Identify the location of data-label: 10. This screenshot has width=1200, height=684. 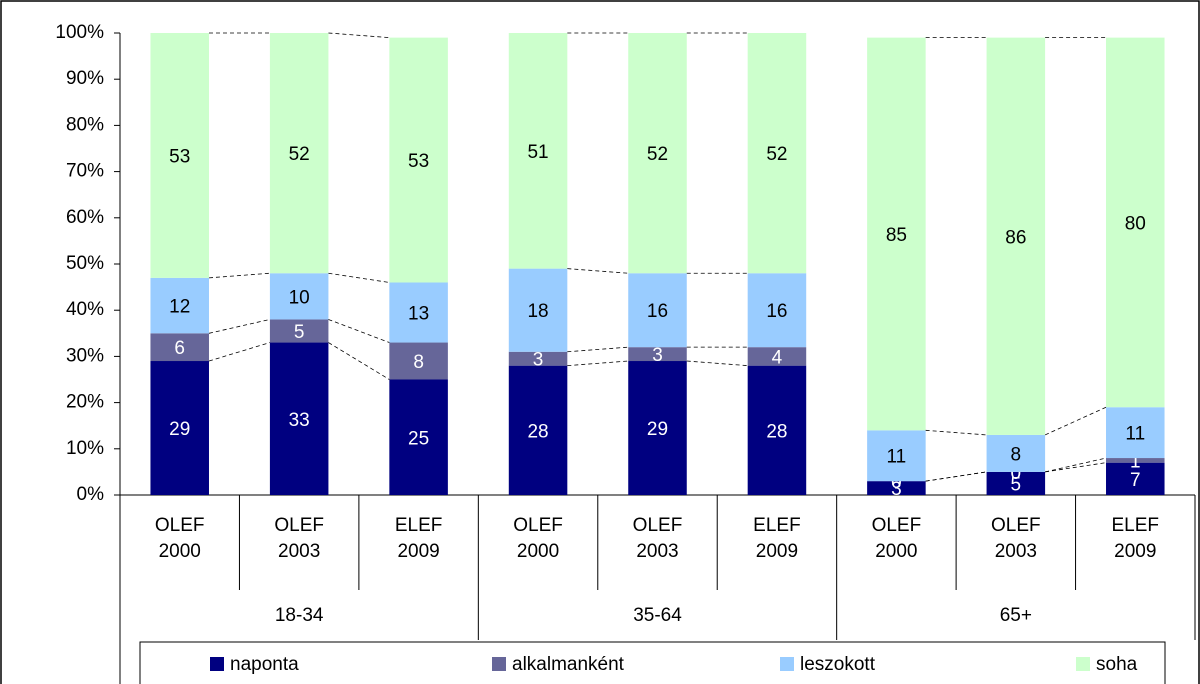
(299, 297).